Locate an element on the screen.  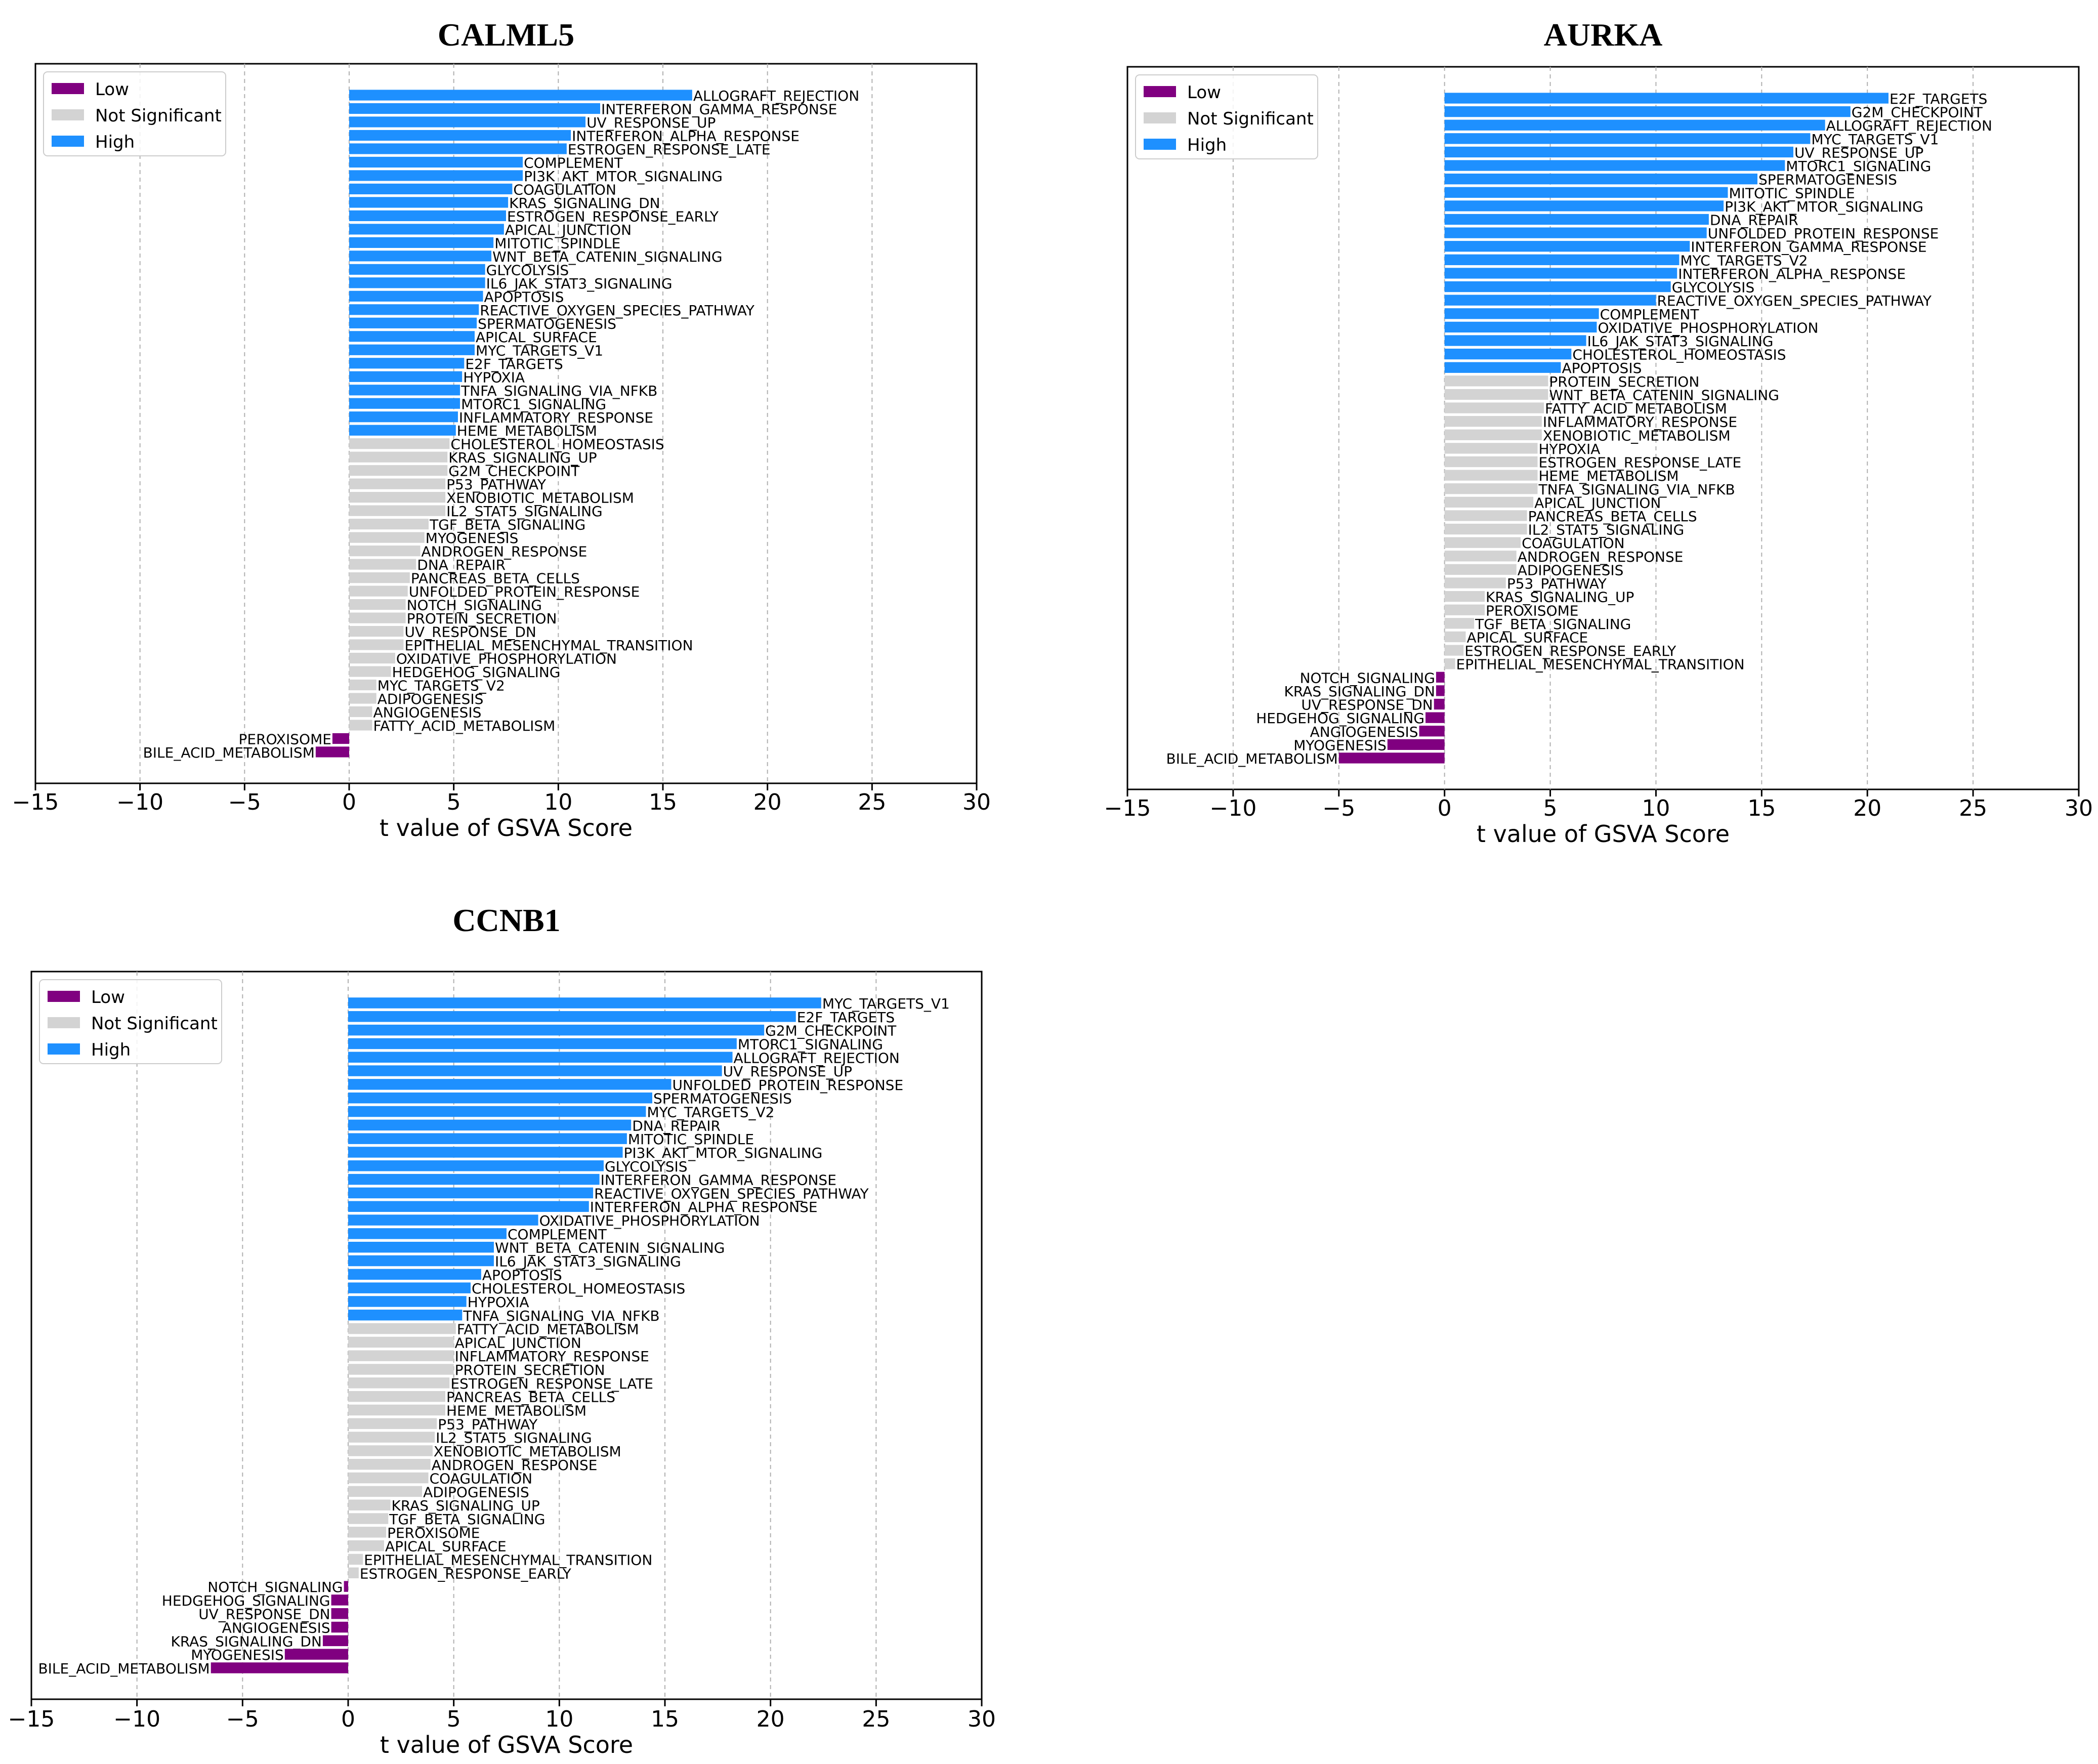
bar-label: MYC_TARGETS_V2 is located at coordinates (711, 1112).